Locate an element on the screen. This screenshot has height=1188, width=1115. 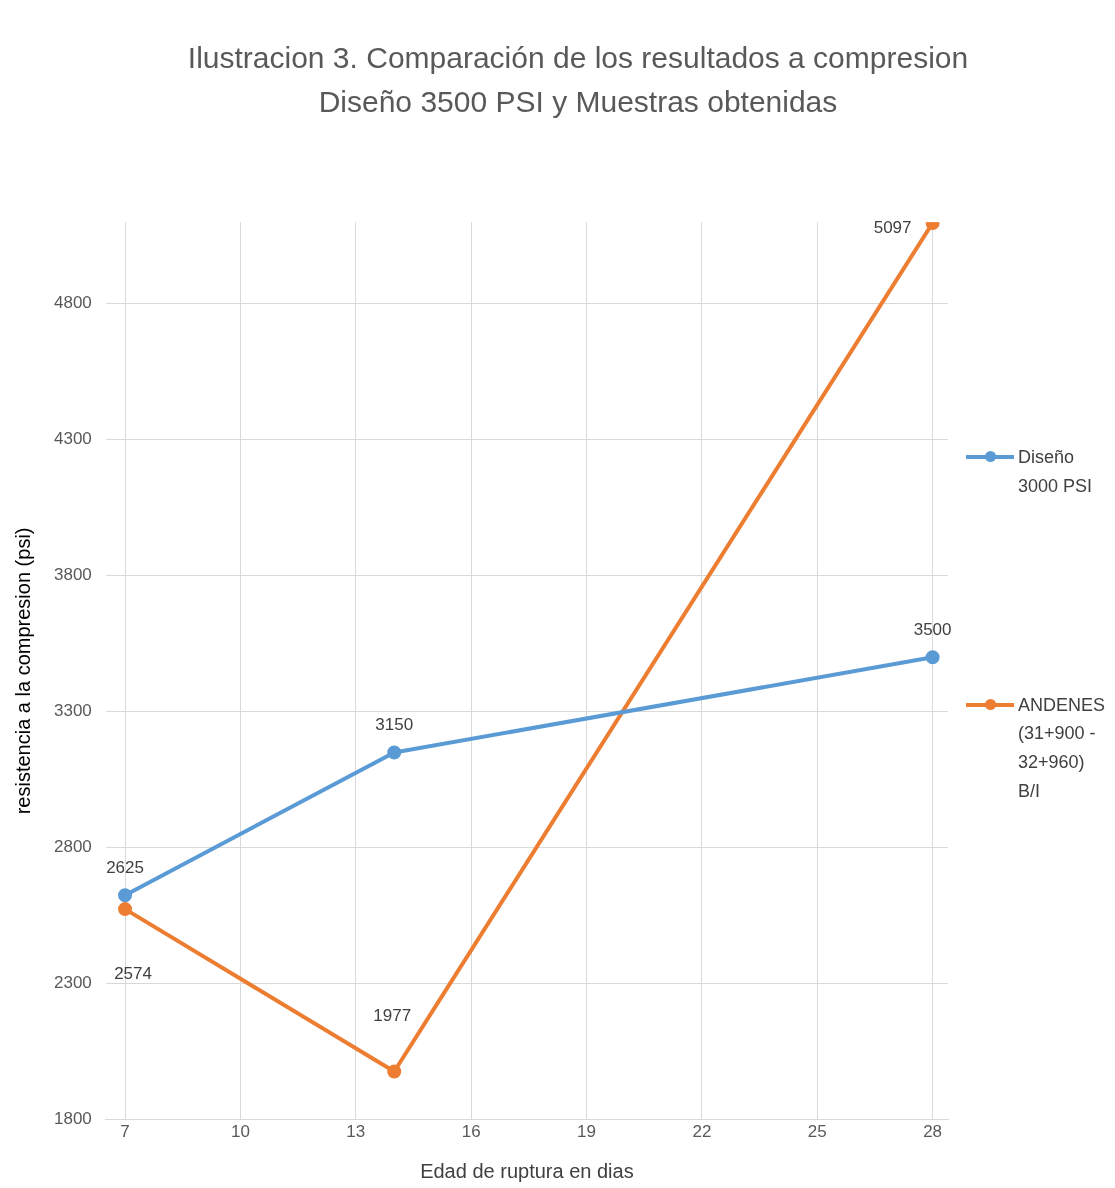
x-tick-label: 7 is located at coordinates (125, 1132).